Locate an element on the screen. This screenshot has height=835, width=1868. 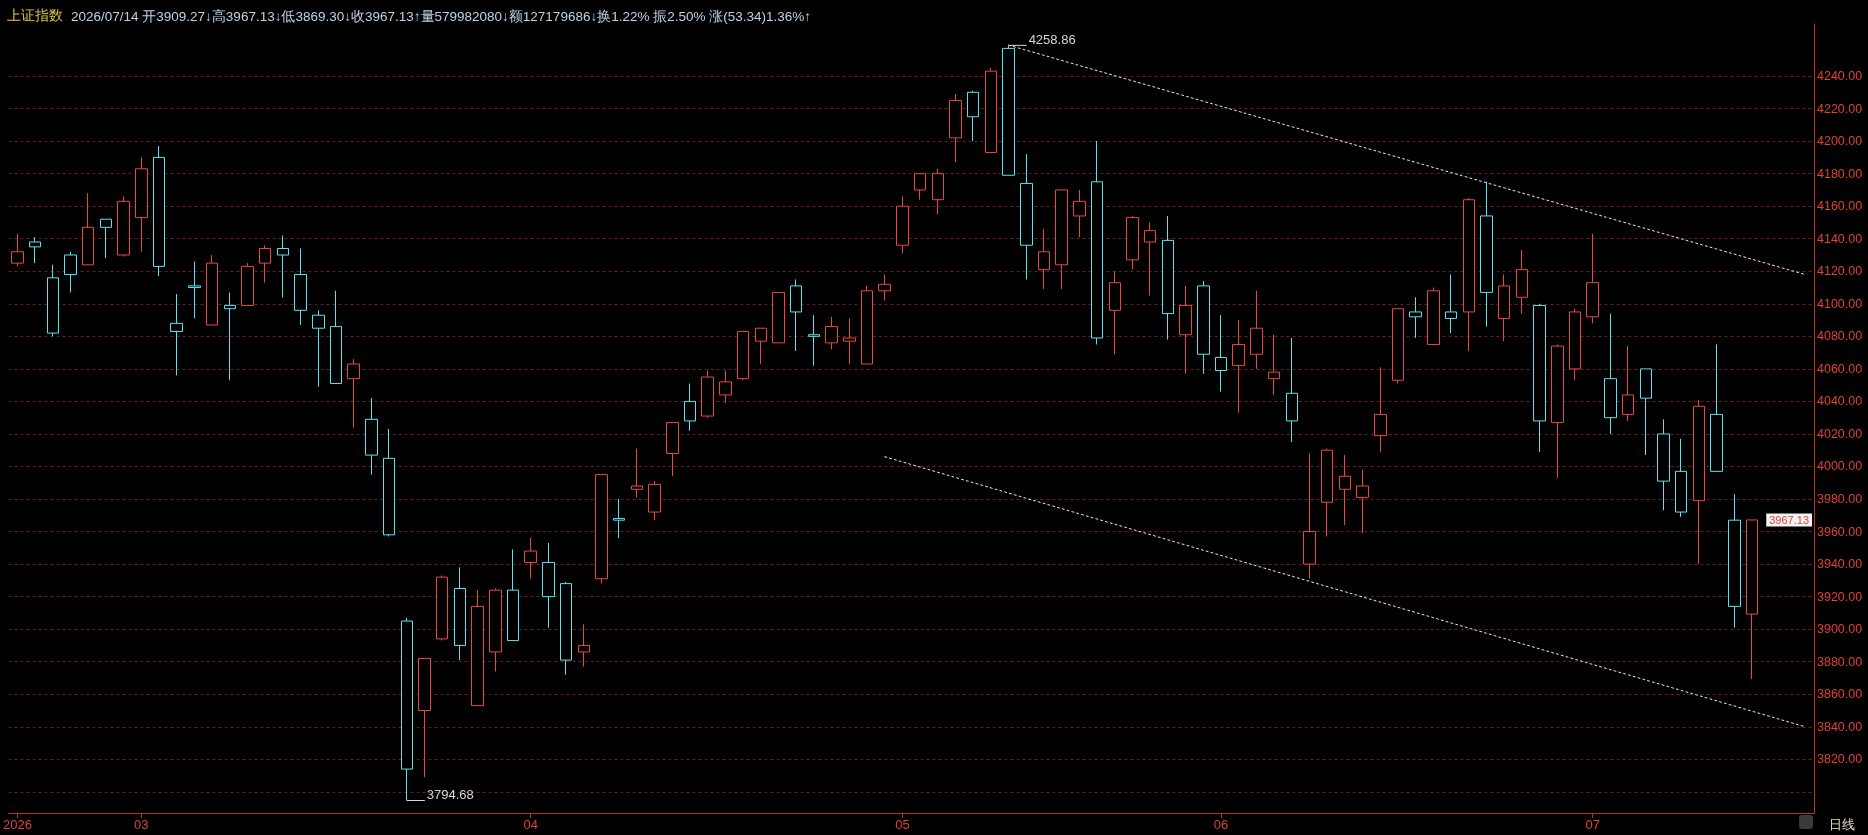
y-tick-label: 4020.00 is located at coordinates (1840, 433).